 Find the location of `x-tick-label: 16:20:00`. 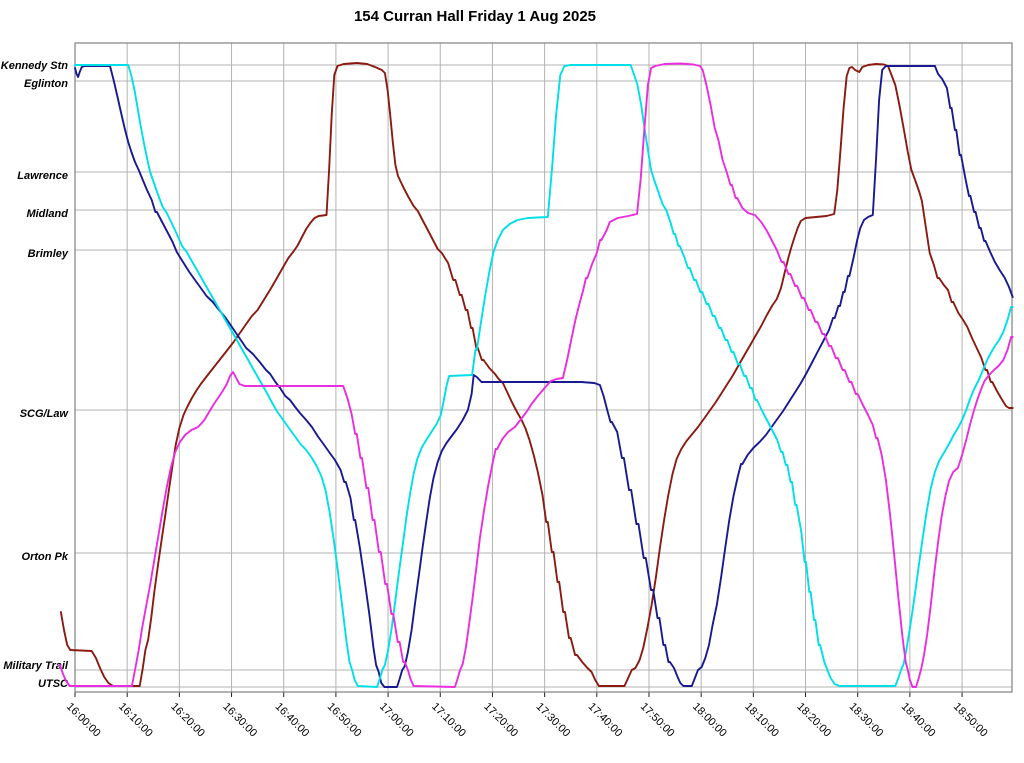

x-tick-label: 16:20:00 is located at coordinates (187, 720).